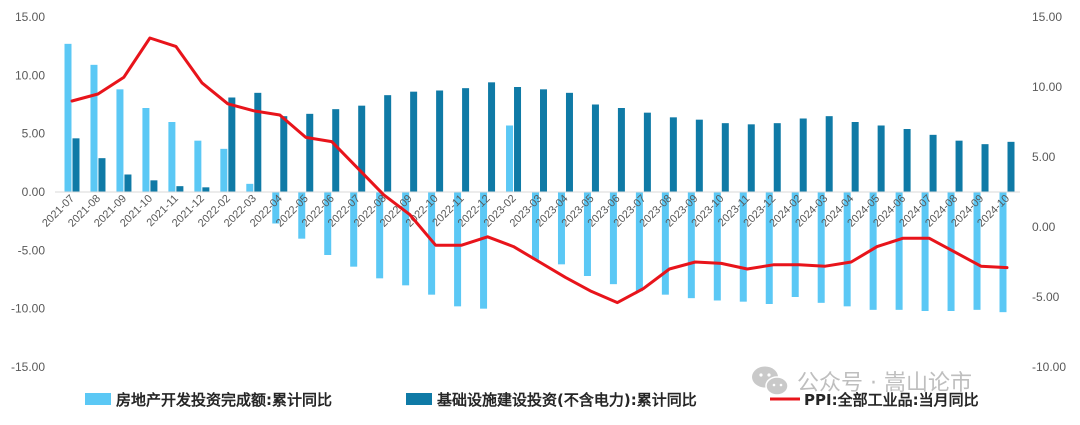 The image size is (1080, 425). Describe the element at coordinates (1049, 192) in the screenshot. I see `right-y-axis: -10.00 -5.00 0.00 5.00 10.00 15.00` at that location.